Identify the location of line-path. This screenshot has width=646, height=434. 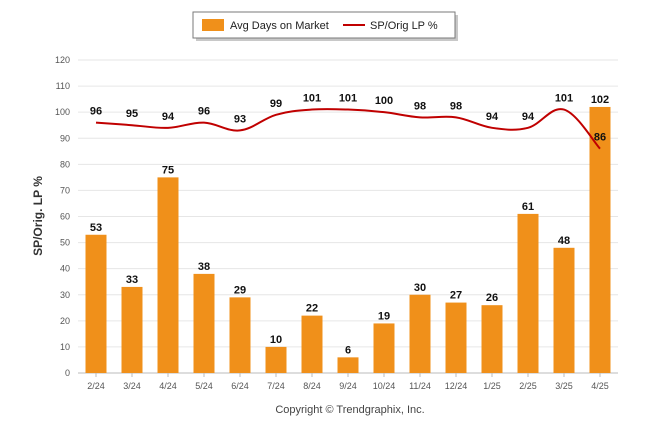
(348, 129).